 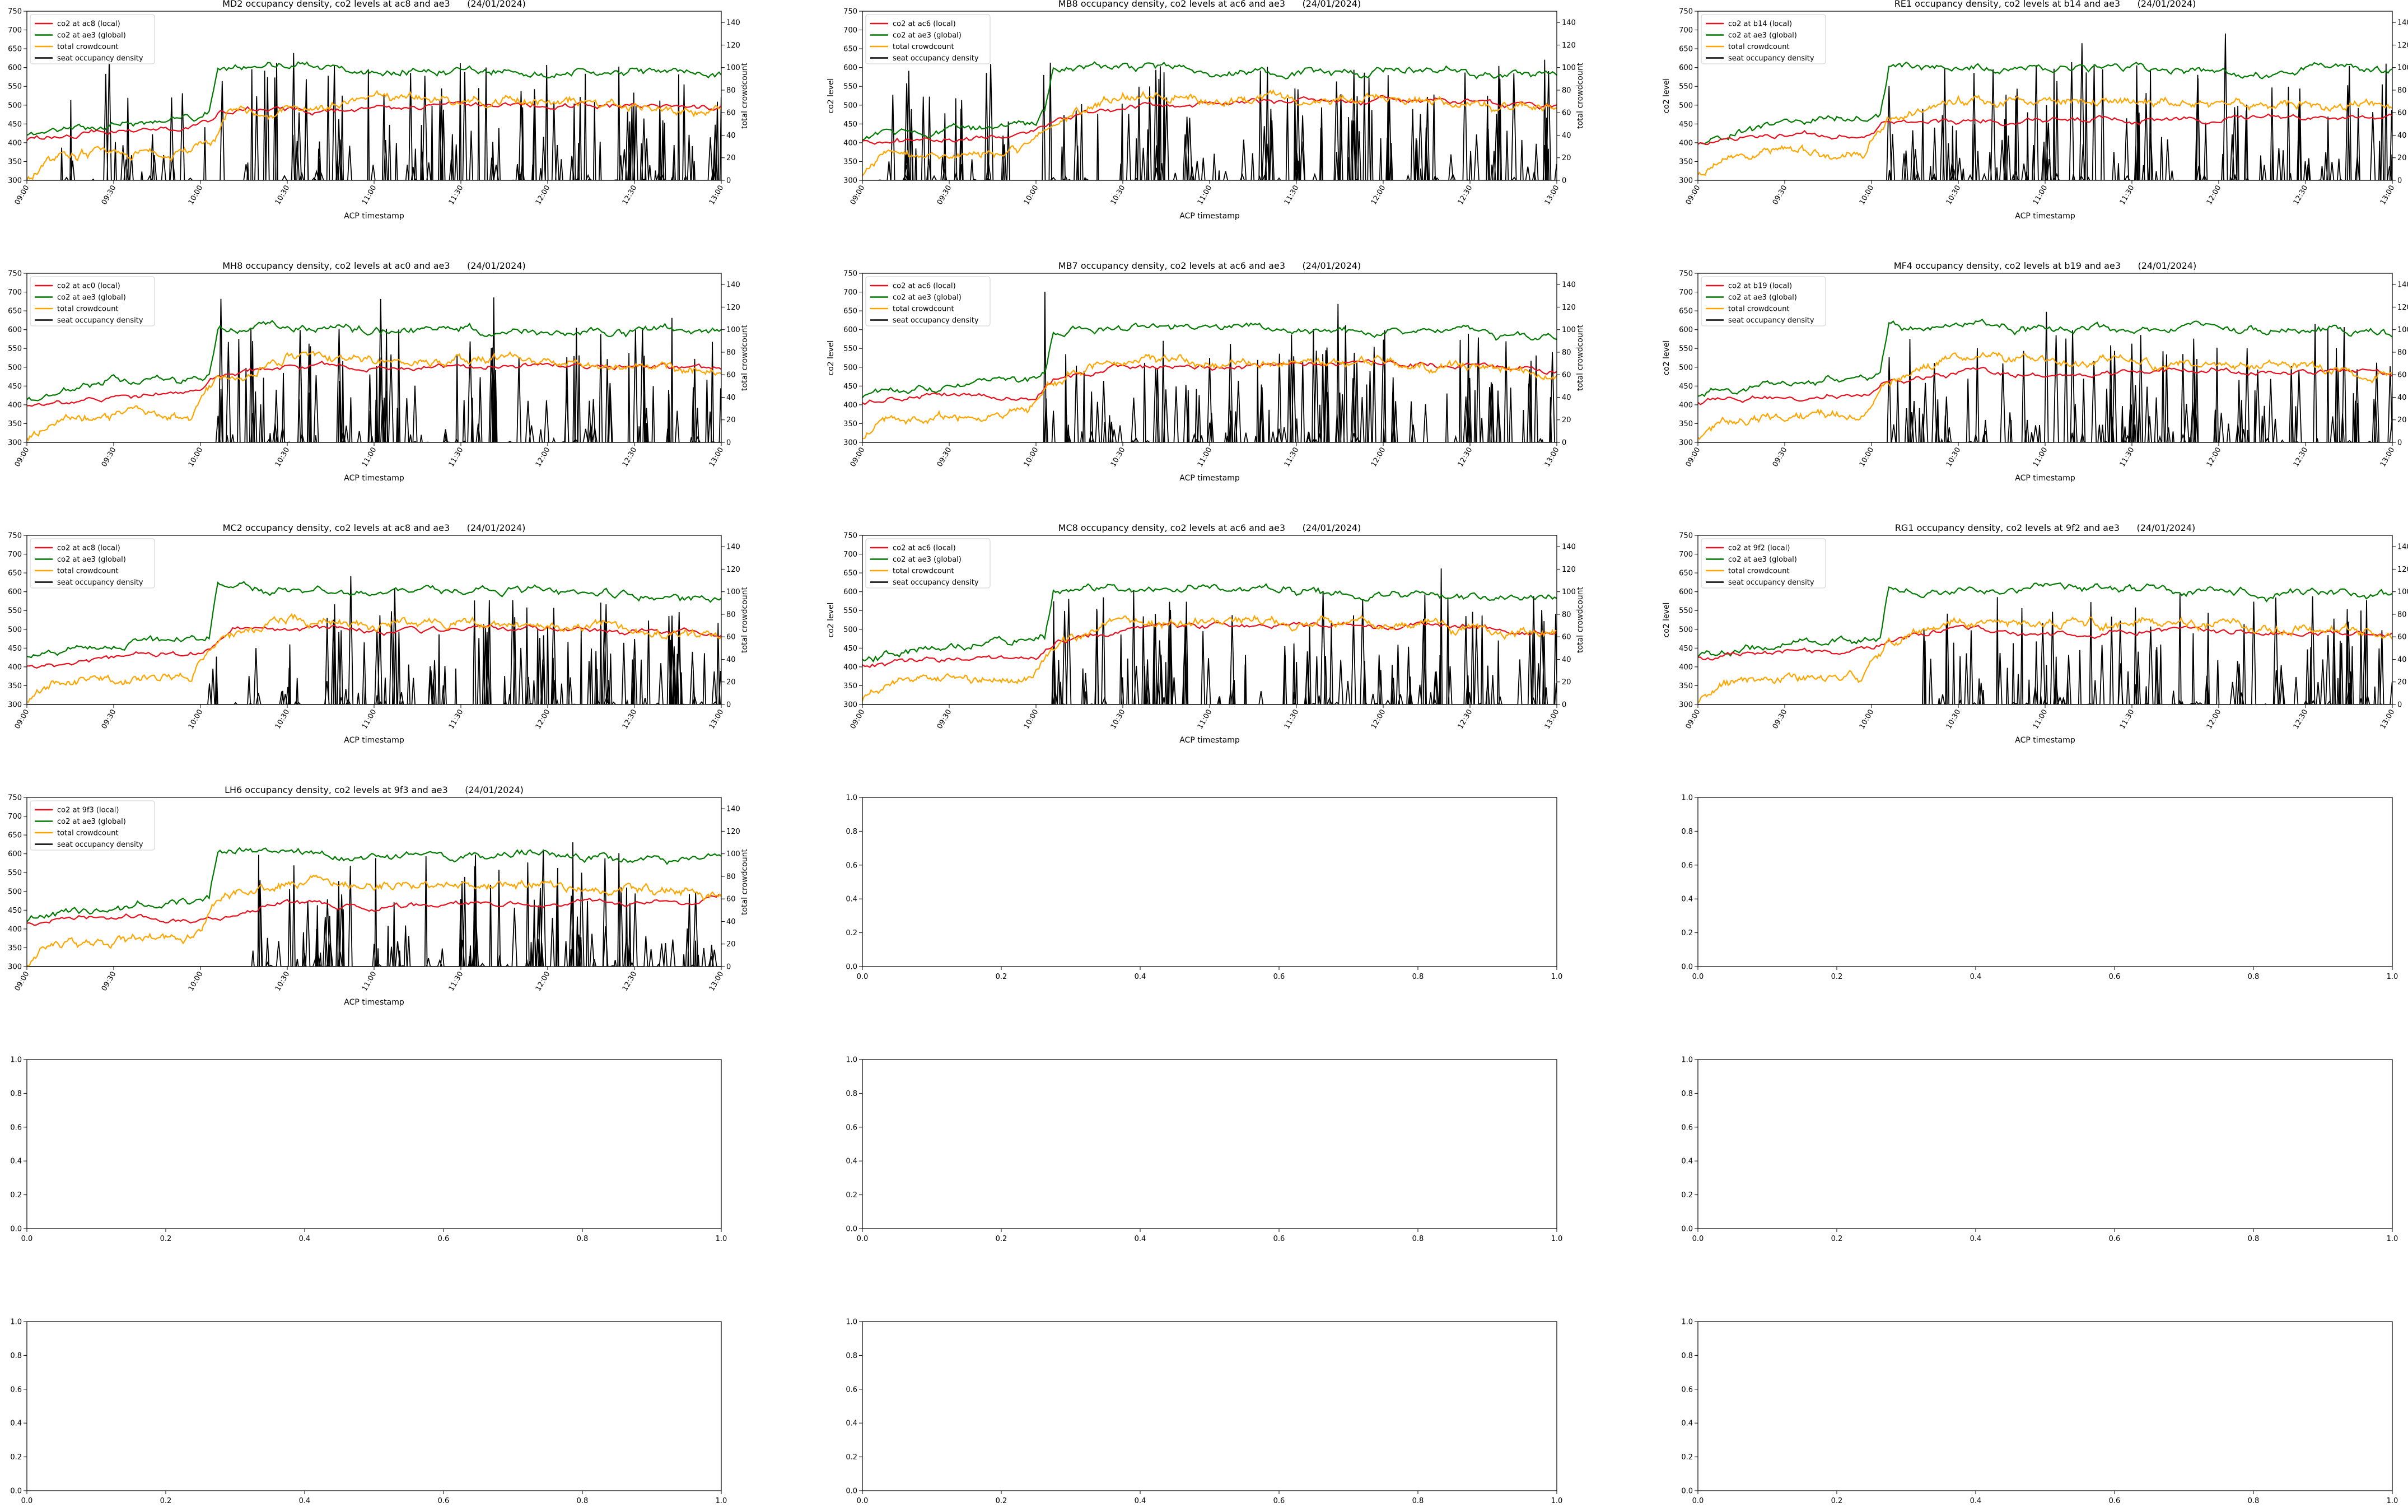 What do you see at coordinates (1567, 660) in the screenshot?
I see `y2-tick-label: 40` at bounding box center [1567, 660].